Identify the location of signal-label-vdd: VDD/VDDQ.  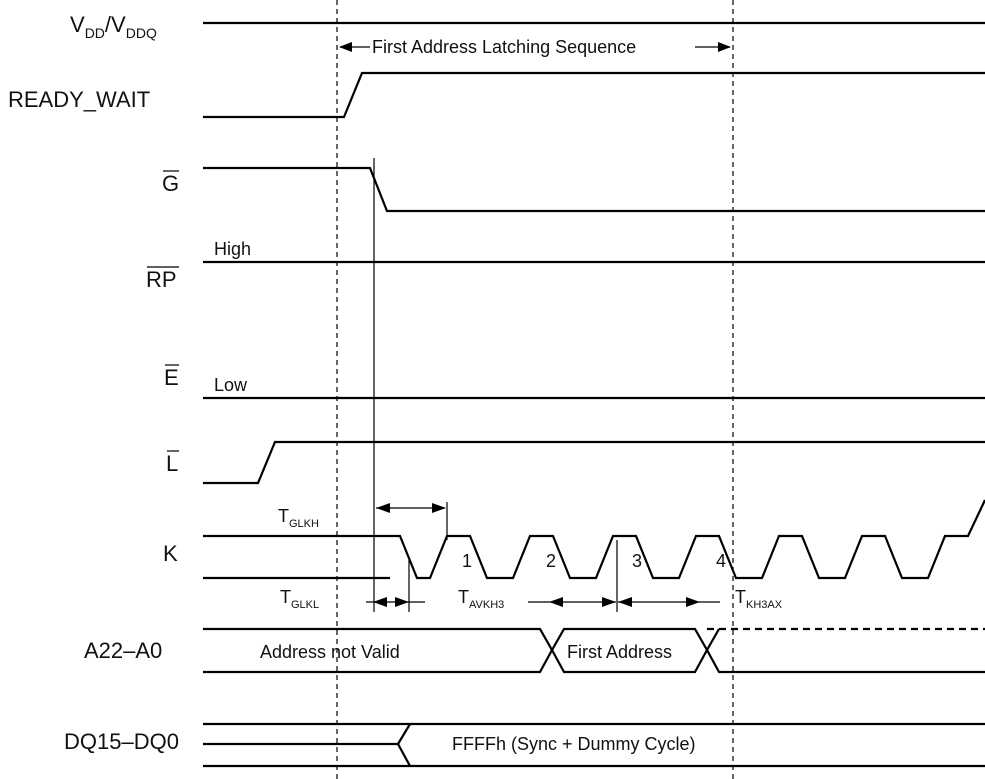
(113, 26).